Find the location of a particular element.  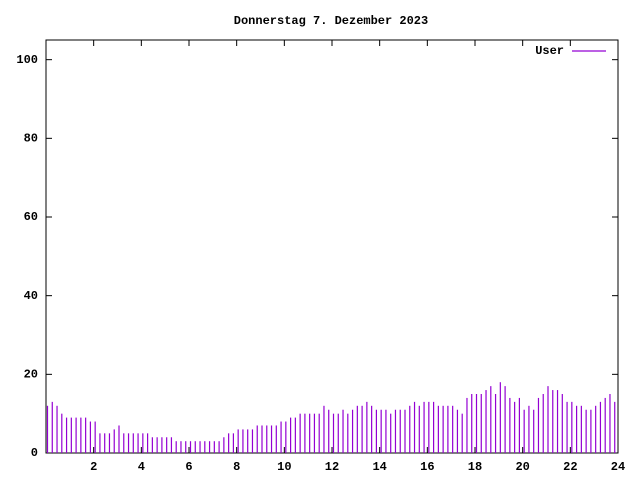

x-tick-label: 6 is located at coordinates (188, 467).